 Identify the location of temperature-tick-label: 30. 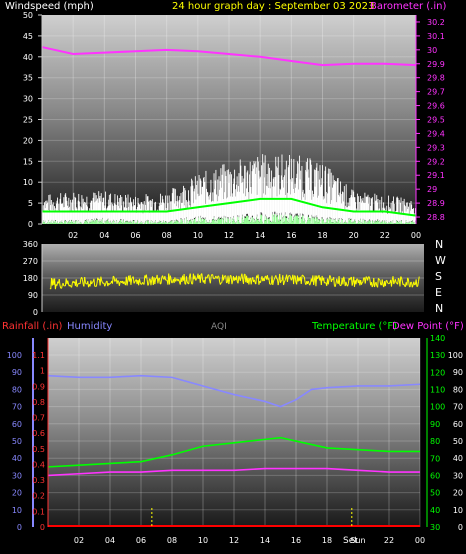
(435, 527).